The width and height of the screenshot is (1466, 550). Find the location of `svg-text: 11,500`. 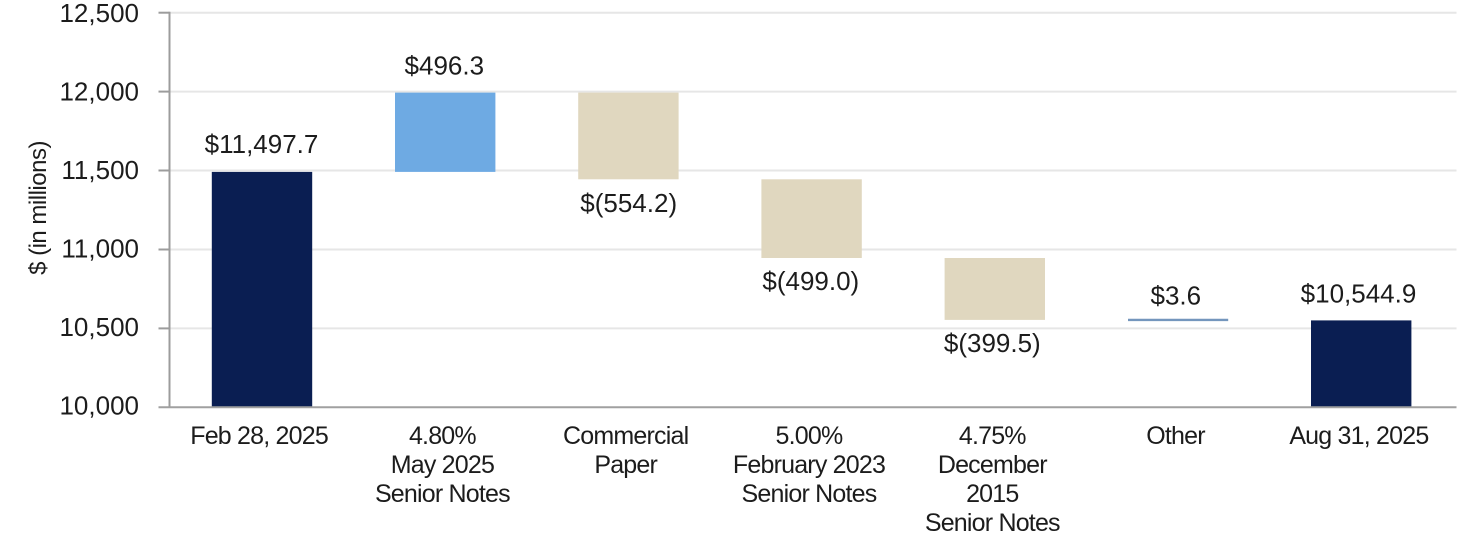

svg-text: 11,500 is located at coordinates (100, 170).